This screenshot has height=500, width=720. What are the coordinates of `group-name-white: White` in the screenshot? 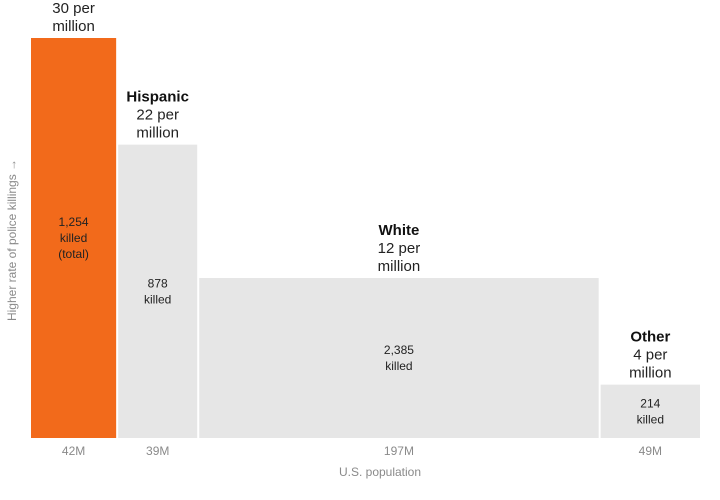 It's located at (399, 230).